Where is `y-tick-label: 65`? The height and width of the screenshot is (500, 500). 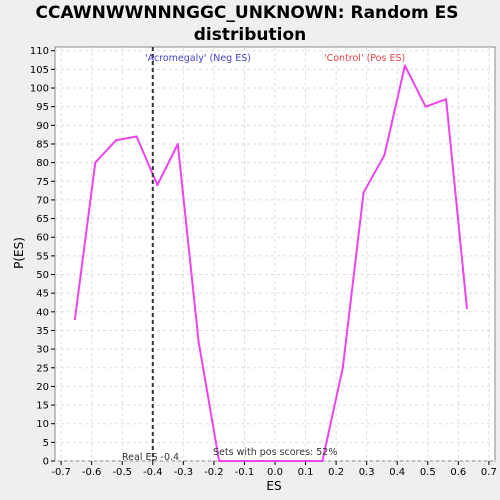 y-tick-label: 65 is located at coordinates (42, 219).